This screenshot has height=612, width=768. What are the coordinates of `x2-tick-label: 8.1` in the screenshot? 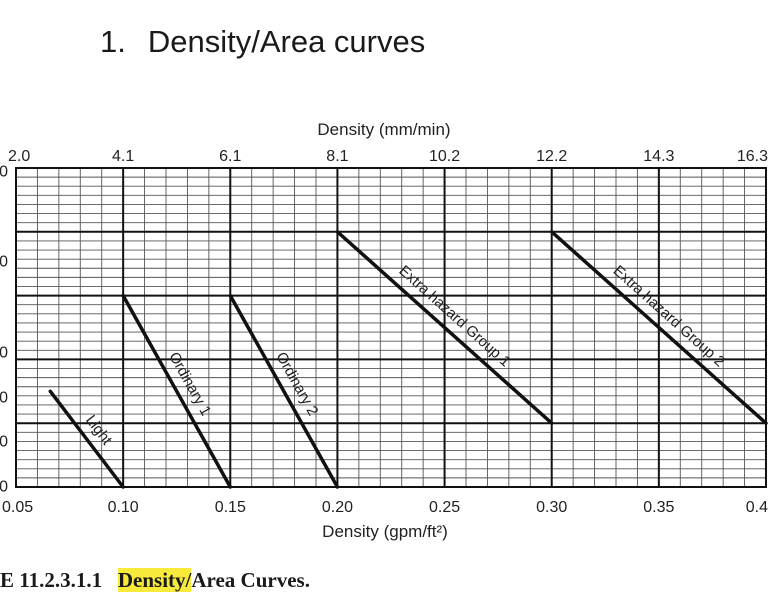 It's located at (337, 156).